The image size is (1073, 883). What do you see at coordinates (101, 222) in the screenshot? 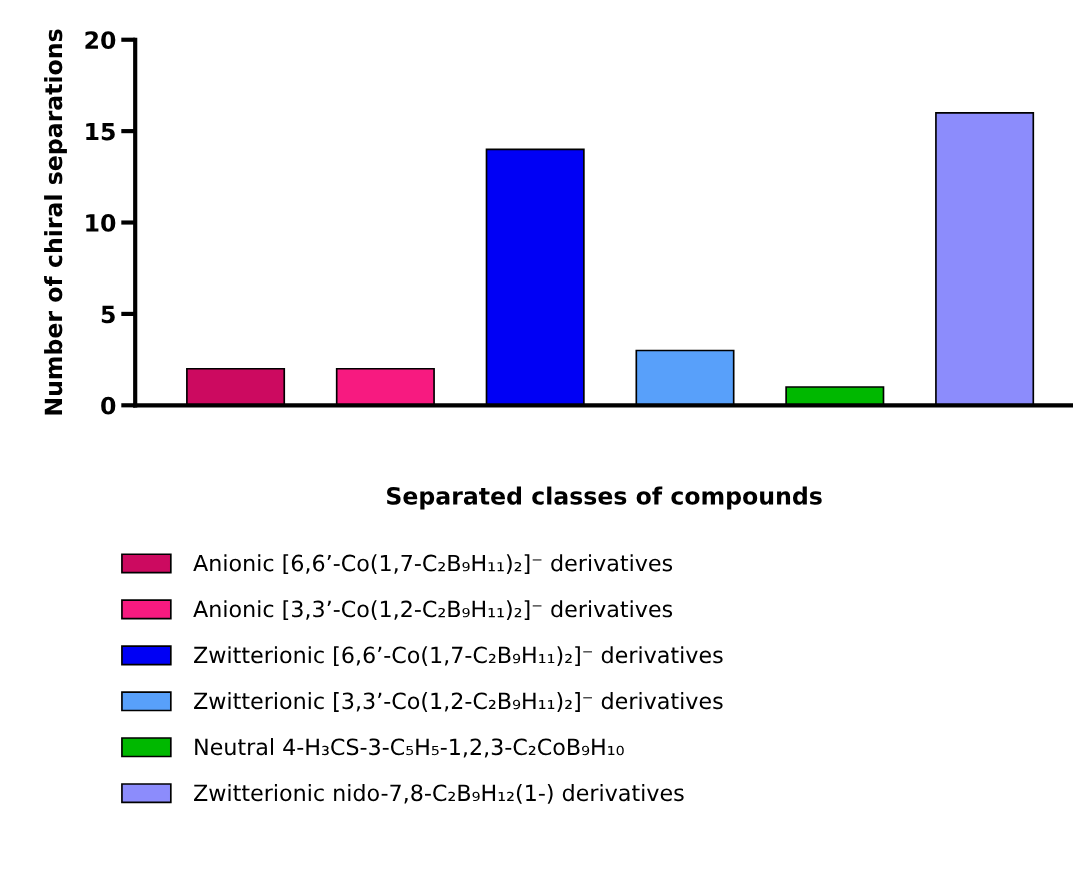
I see `y-tick-label: 10` at bounding box center [101, 222].